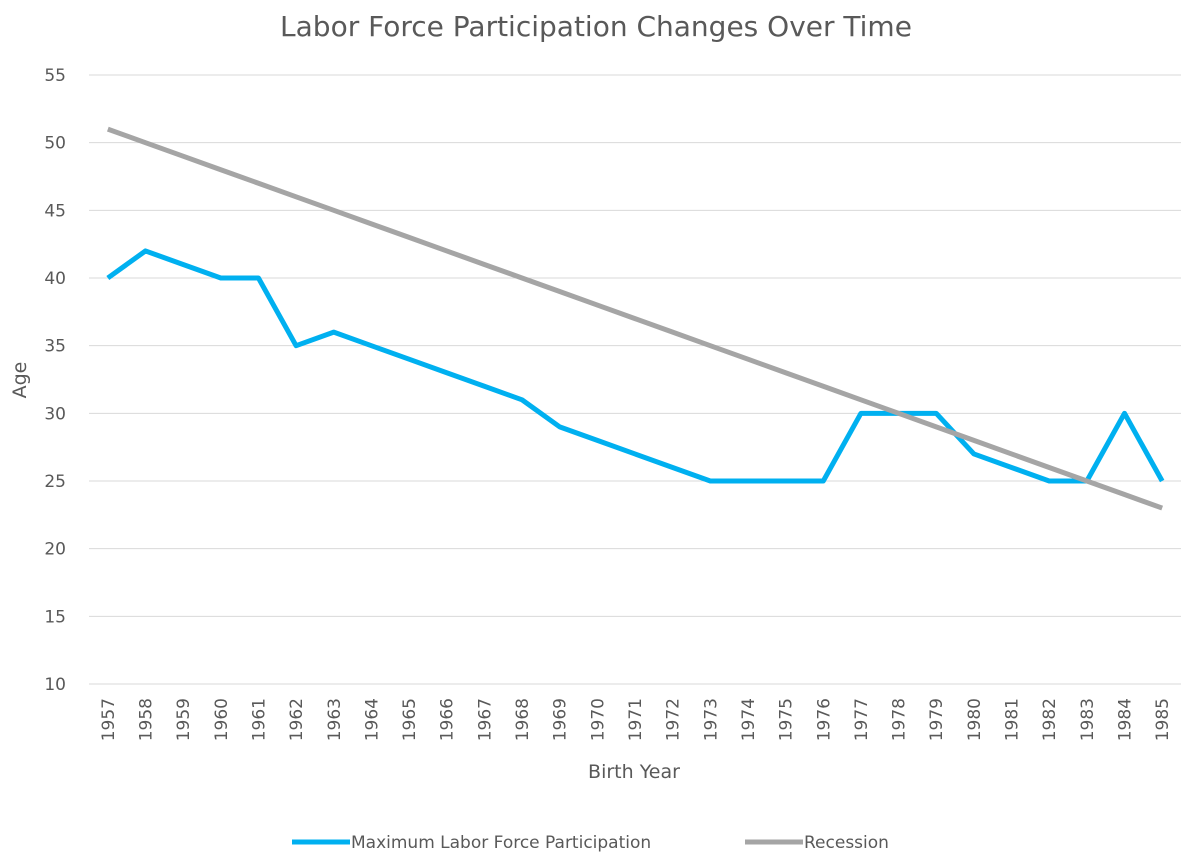 The height and width of the screenshot is (860, 1183). What do you see at coordinates (1163, 719) in the screenshot?
I see `x-tick-label: 1985` at bounding box center [1163, 719].